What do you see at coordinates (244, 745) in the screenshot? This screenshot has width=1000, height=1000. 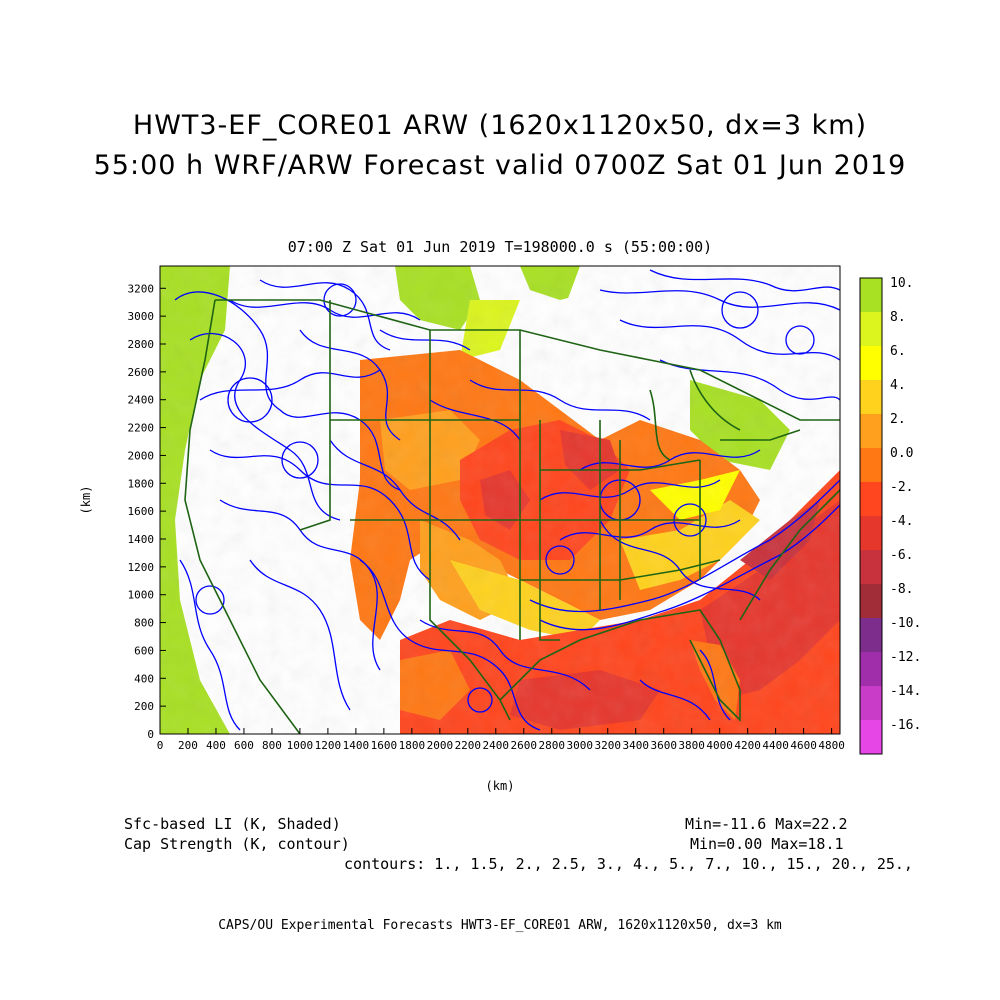 I see `x-tick-label: 600` at bounding box center [244, 745].